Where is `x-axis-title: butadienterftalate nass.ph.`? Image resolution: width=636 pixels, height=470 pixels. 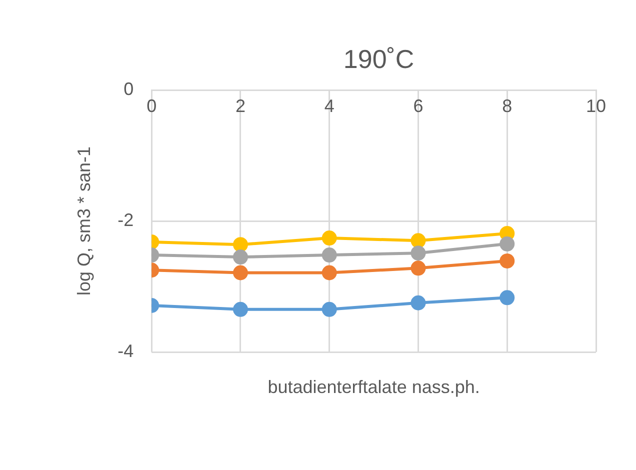 x-axis-title: butadienterftalate nass.ph. is located at coordinates (374, 386).